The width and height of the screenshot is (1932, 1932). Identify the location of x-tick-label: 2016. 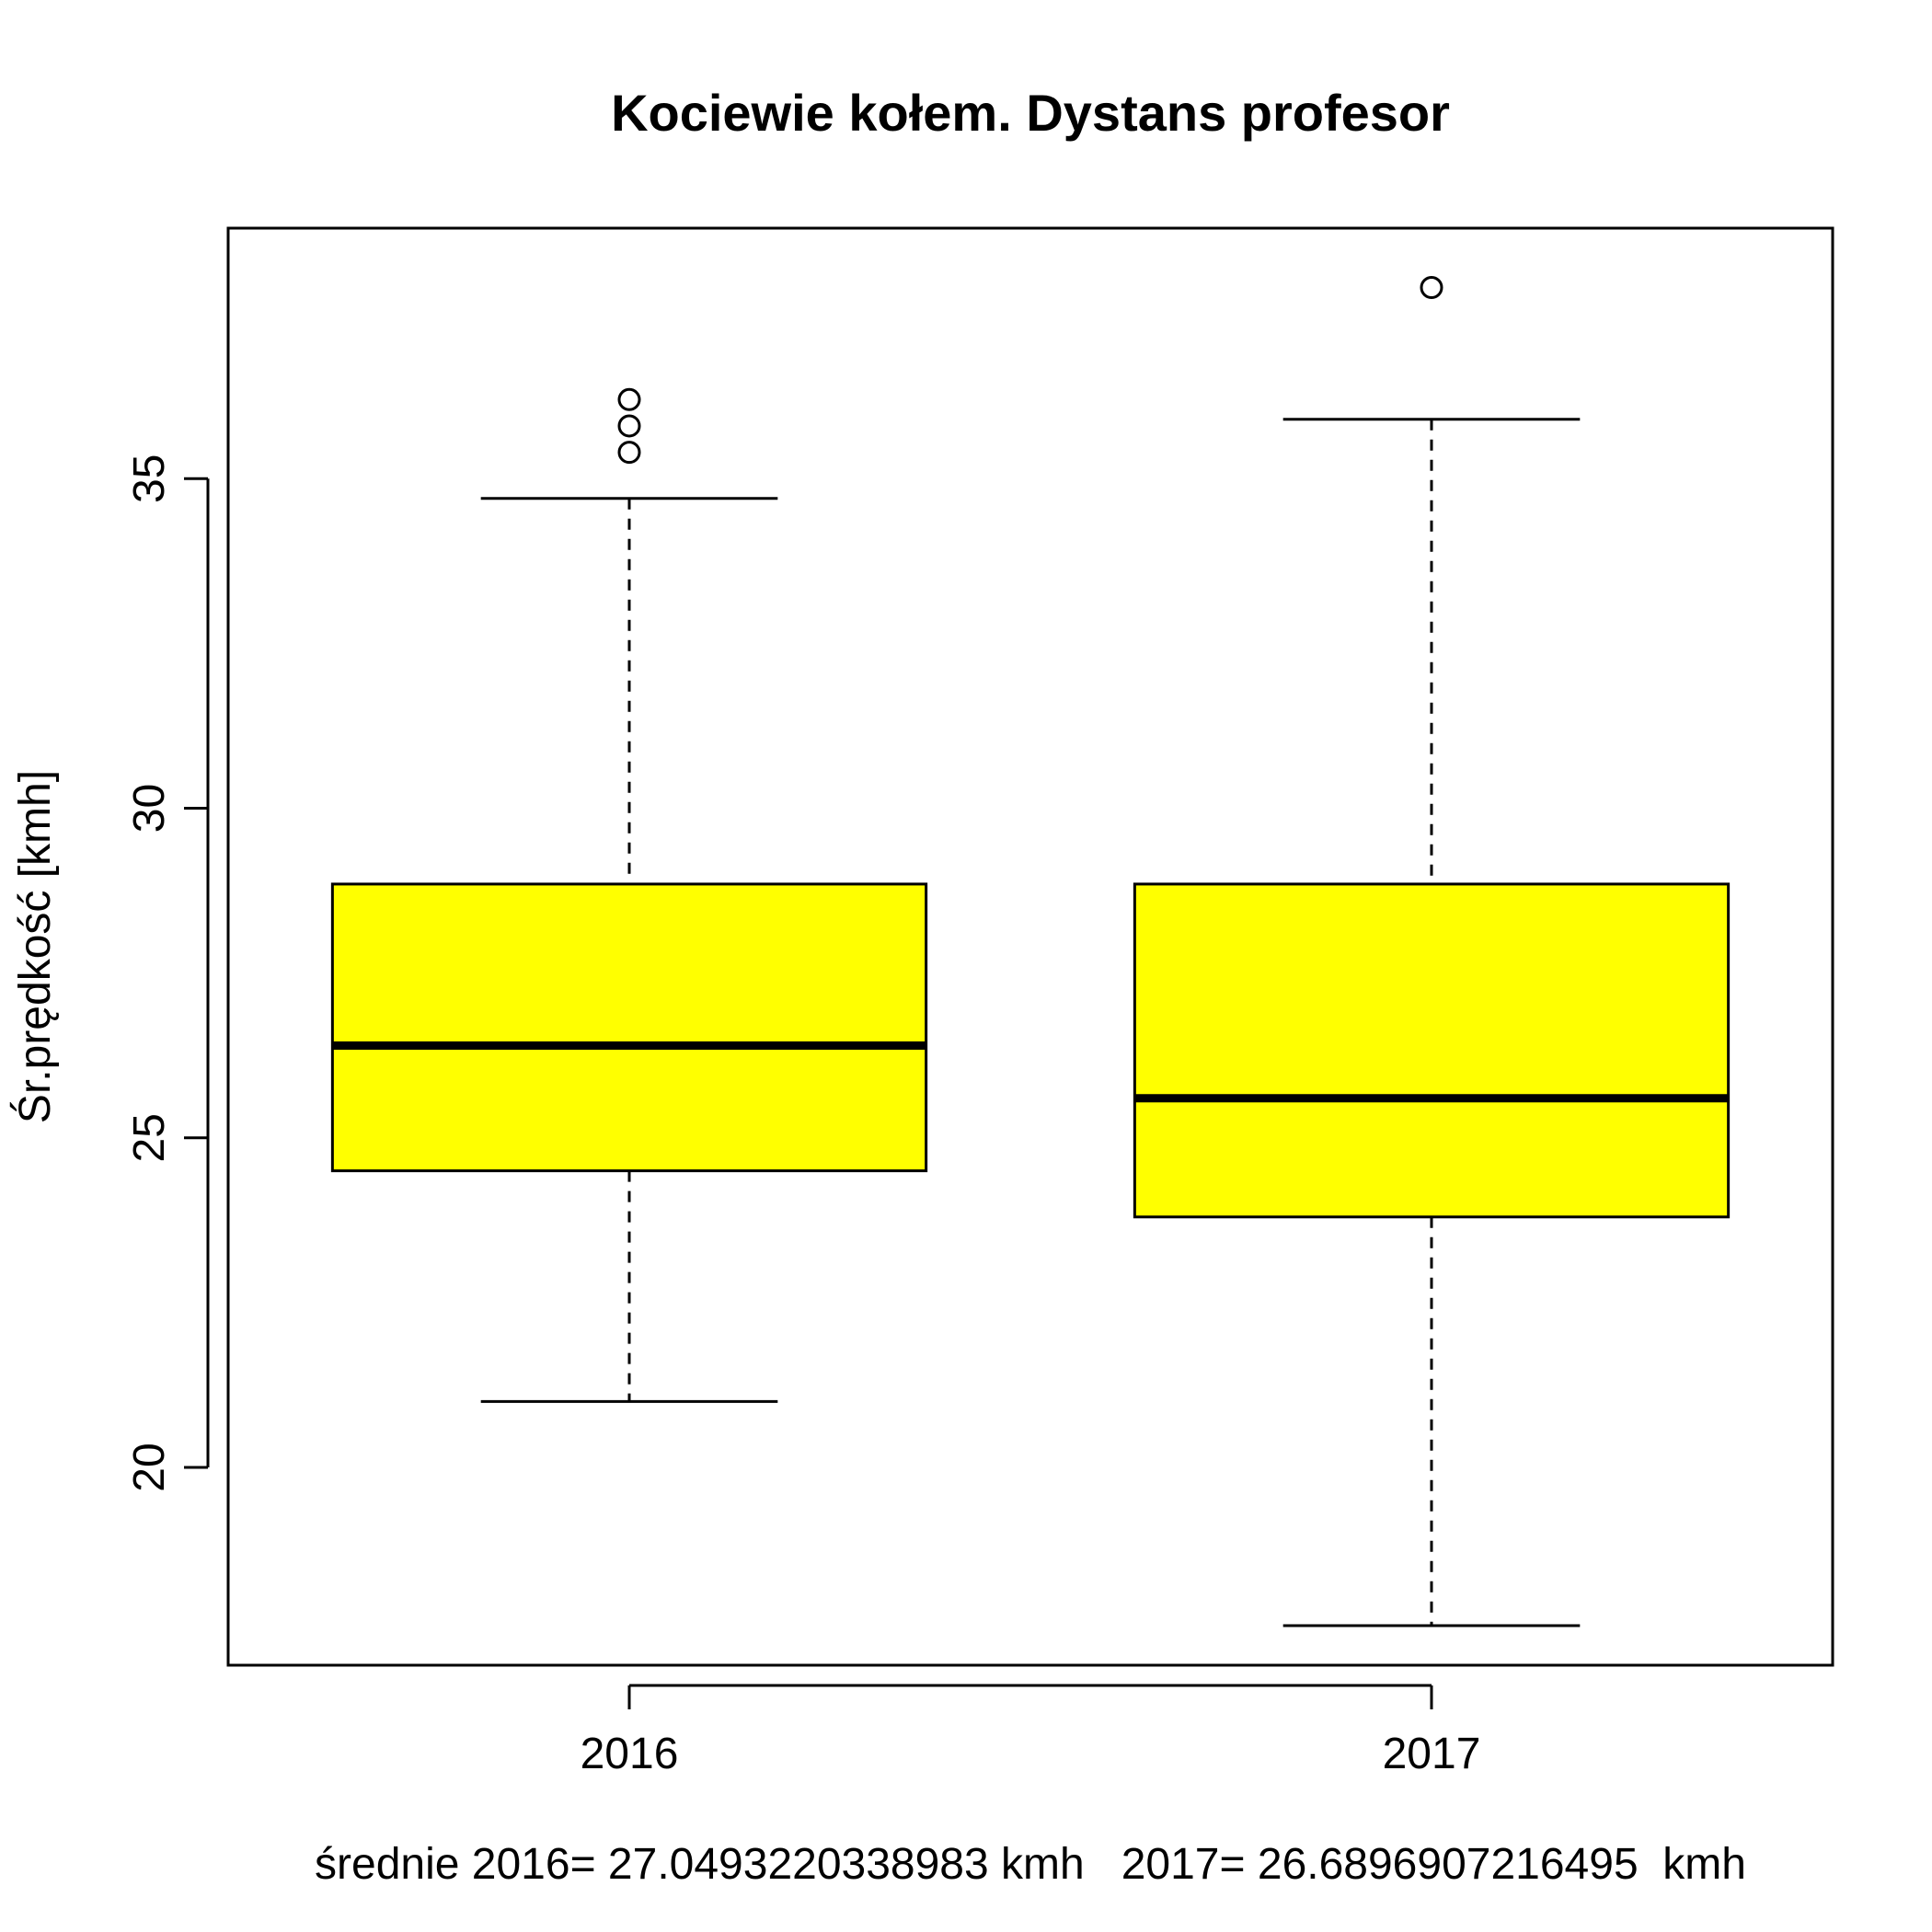
(630, 1754).